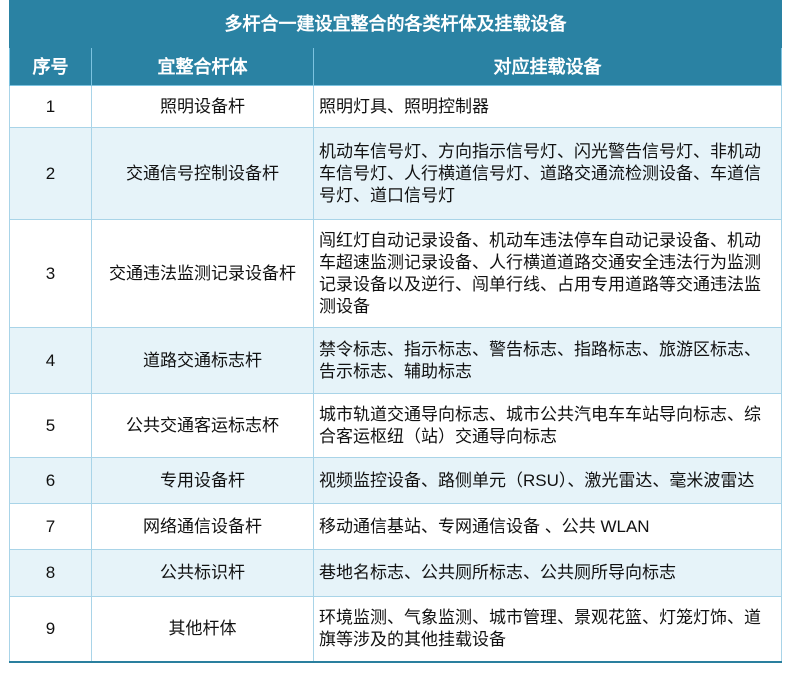 The width and height of the screenshot is (786, 681). What do you see at coordinates (202, 360) in the screenshot?
I see `pole-type: 道路交通标志杆` at bounding box center [202, 360].